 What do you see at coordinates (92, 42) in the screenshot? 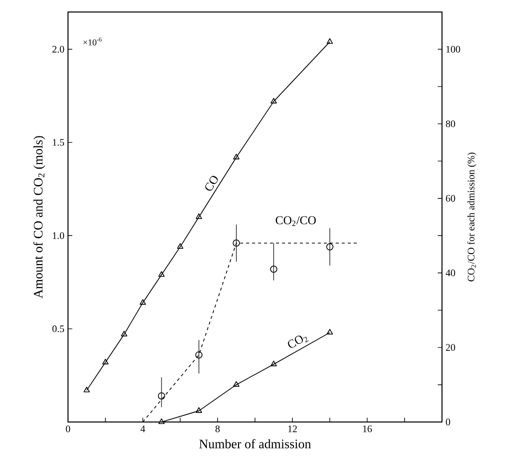
I see `annotation: ×10$^{-6}$` at bounding box center [92, 42].